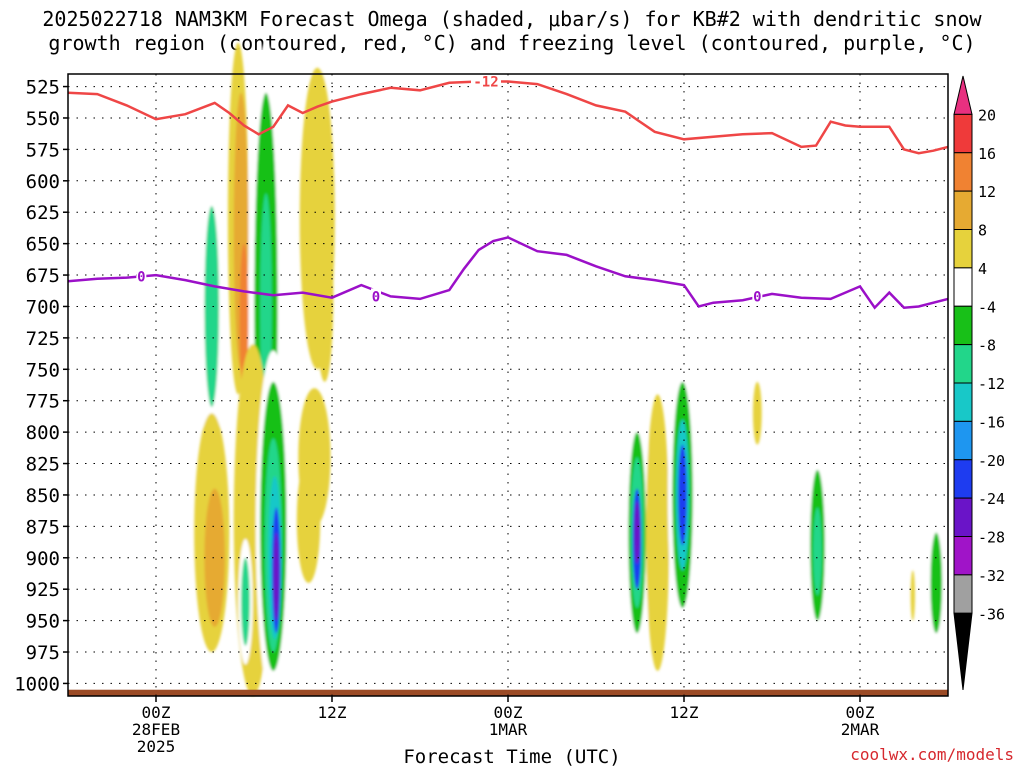 The width and height of the screenshot is (1024, 768). I want to click on y-tick-label: 775, so click(43, 402).